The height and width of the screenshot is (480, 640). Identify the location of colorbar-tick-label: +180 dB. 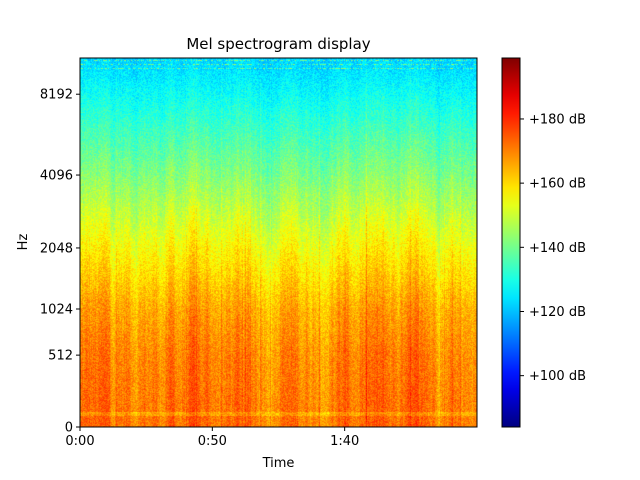
(557, 119).